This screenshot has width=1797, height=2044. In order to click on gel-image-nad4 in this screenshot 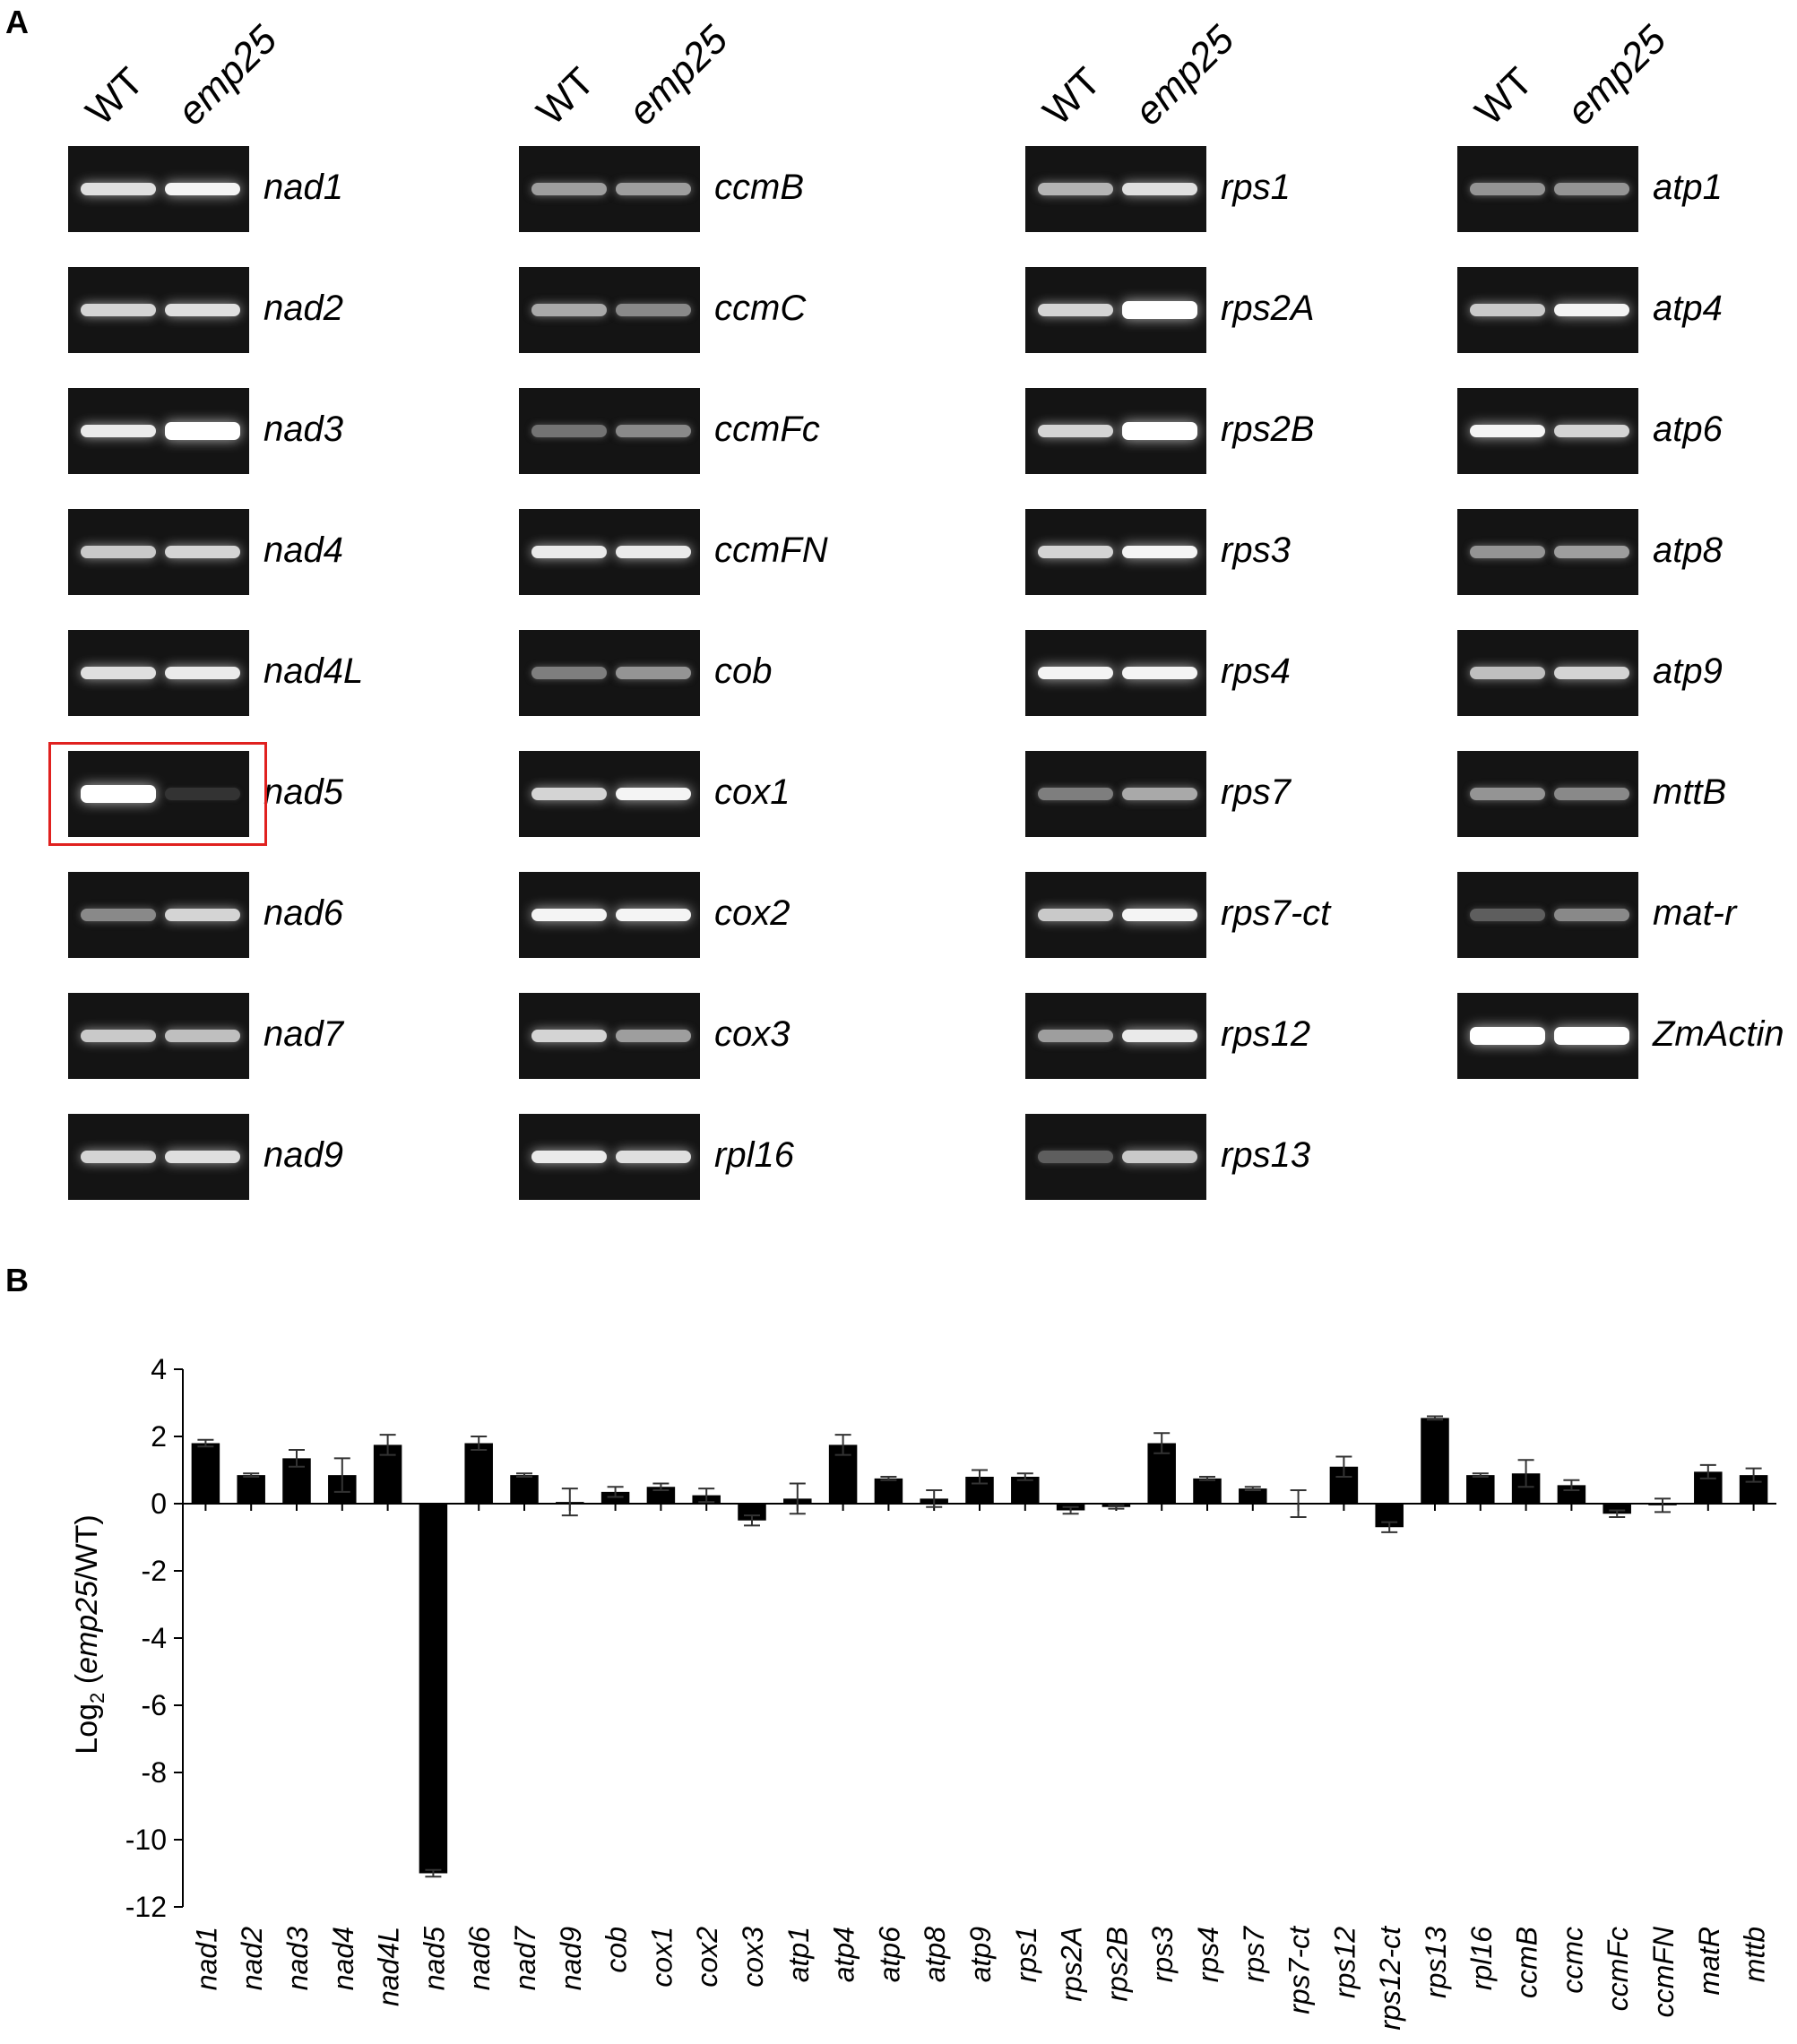, I will do `click(158, 552)`.